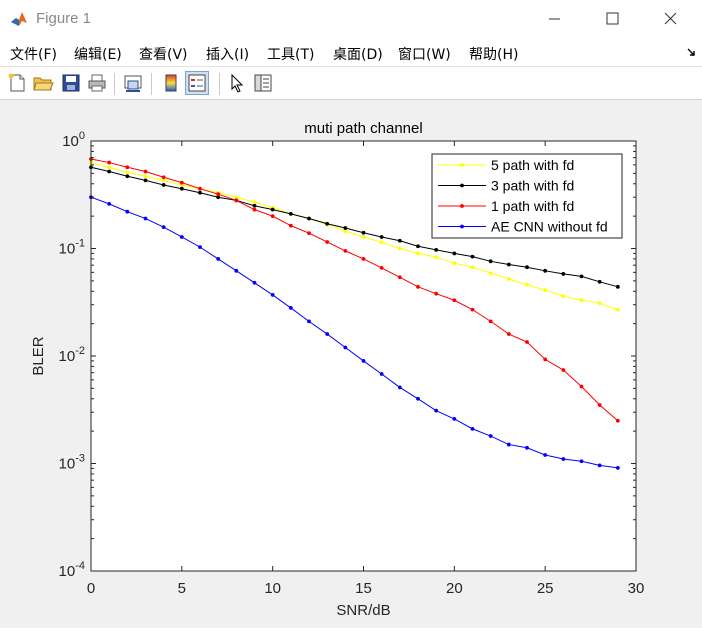  I want to click on maximize-button, so click(613, 19).